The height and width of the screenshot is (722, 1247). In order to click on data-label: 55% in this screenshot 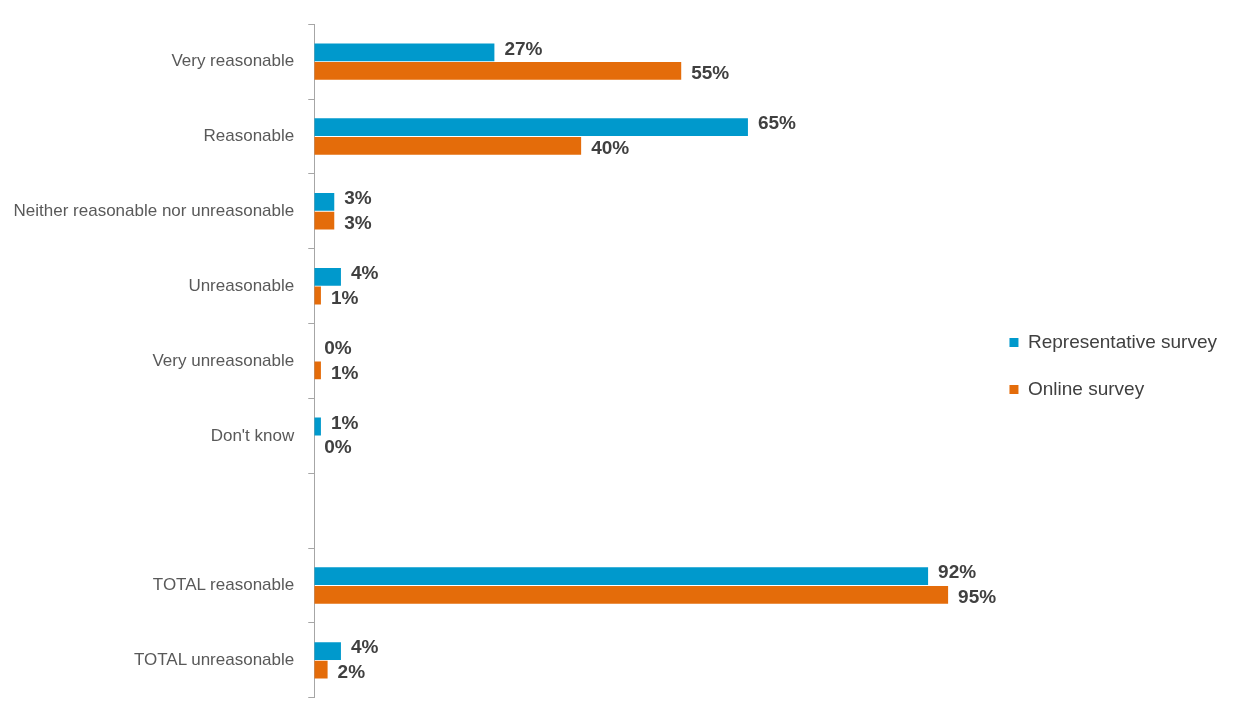, I will do `click(710, 73)`.